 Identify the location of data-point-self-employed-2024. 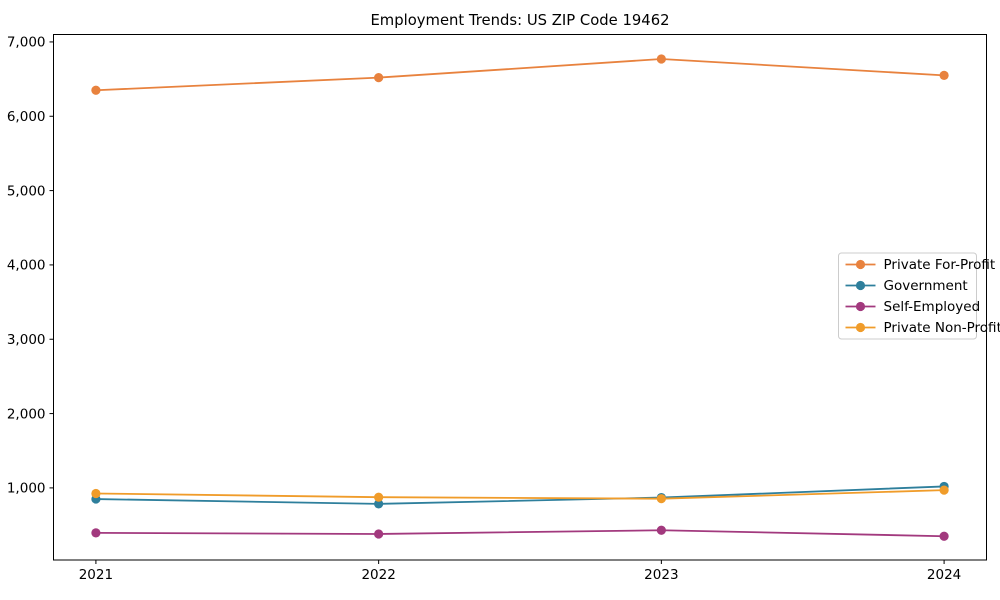
(944, 536).